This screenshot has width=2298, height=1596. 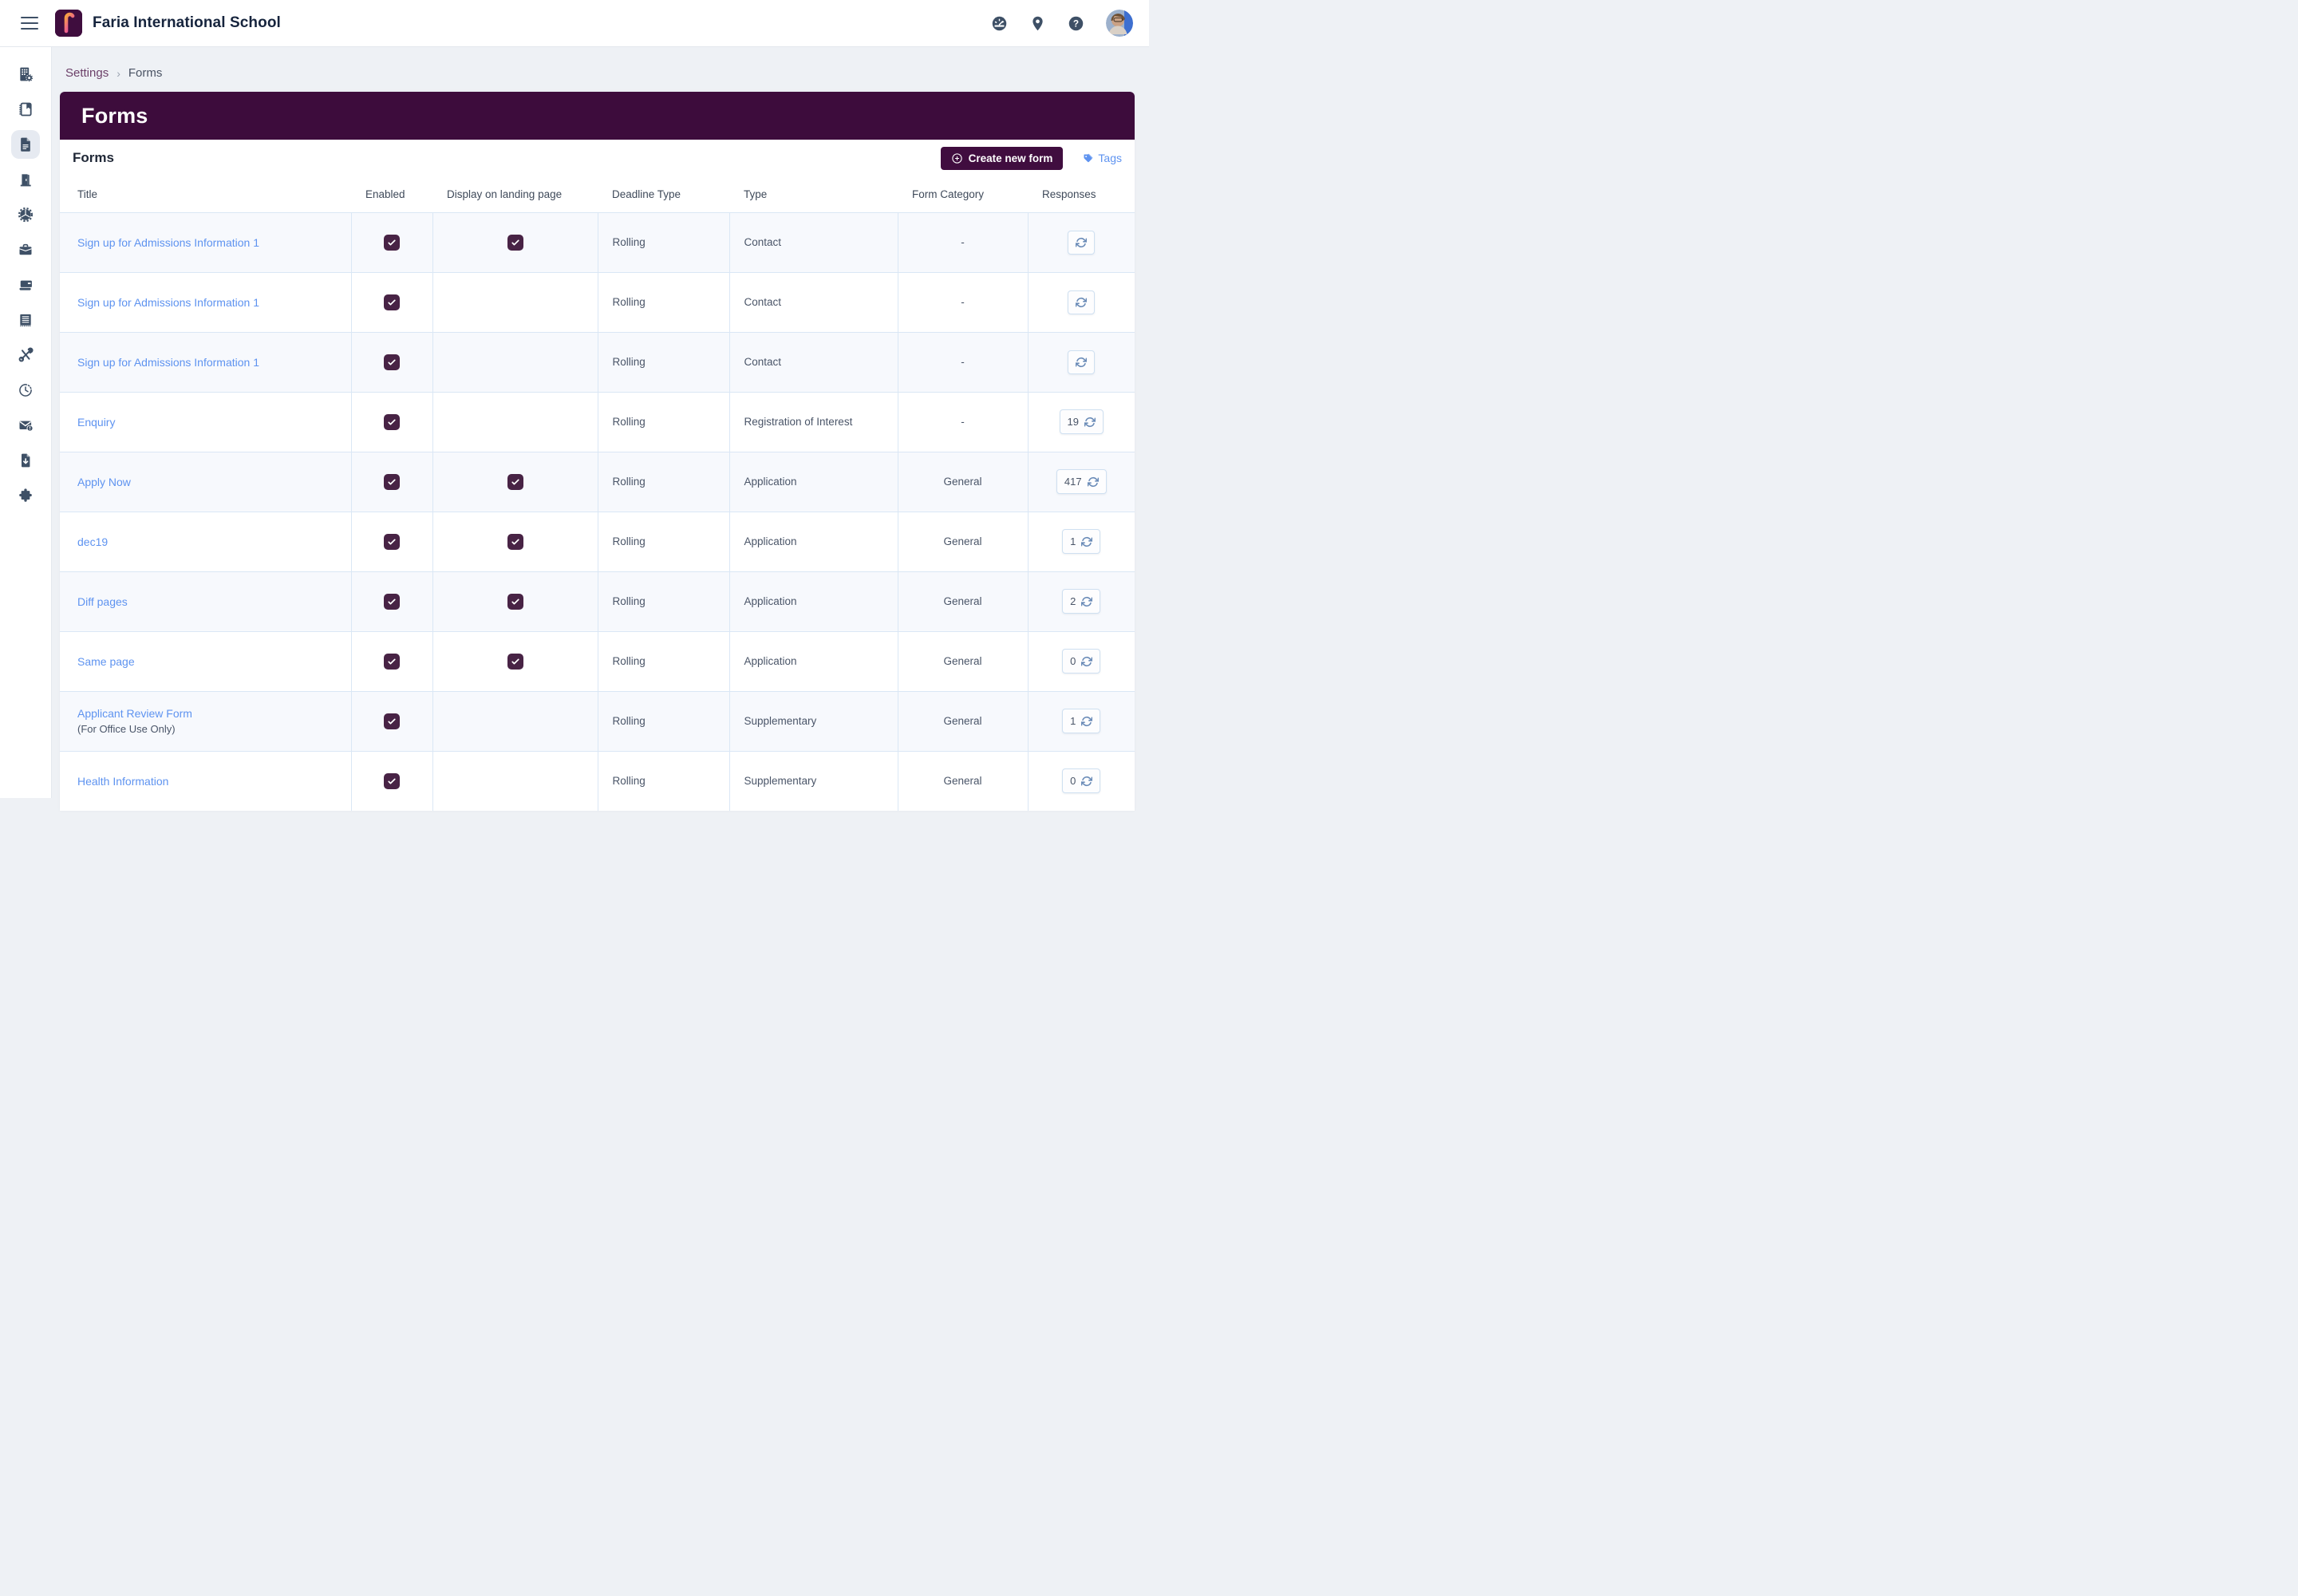 I want to click on form-title-link: Diff pages, so click(x=102, y=601).